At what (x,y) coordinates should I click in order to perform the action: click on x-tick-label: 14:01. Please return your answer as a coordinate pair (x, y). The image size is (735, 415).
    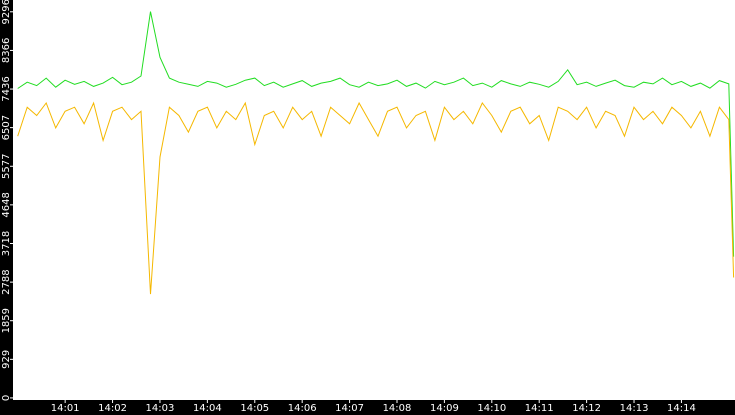
    Looking at the image, I should click on (65, 408).